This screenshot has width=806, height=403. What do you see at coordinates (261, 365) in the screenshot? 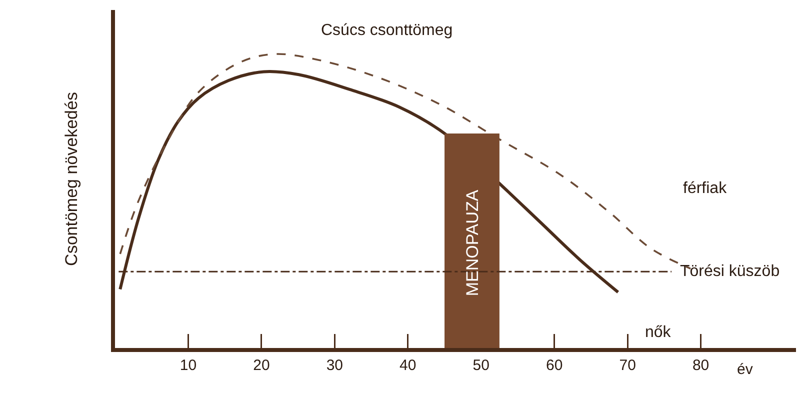
I see `x-tick-label: 20` at bounding box center [261, 365].